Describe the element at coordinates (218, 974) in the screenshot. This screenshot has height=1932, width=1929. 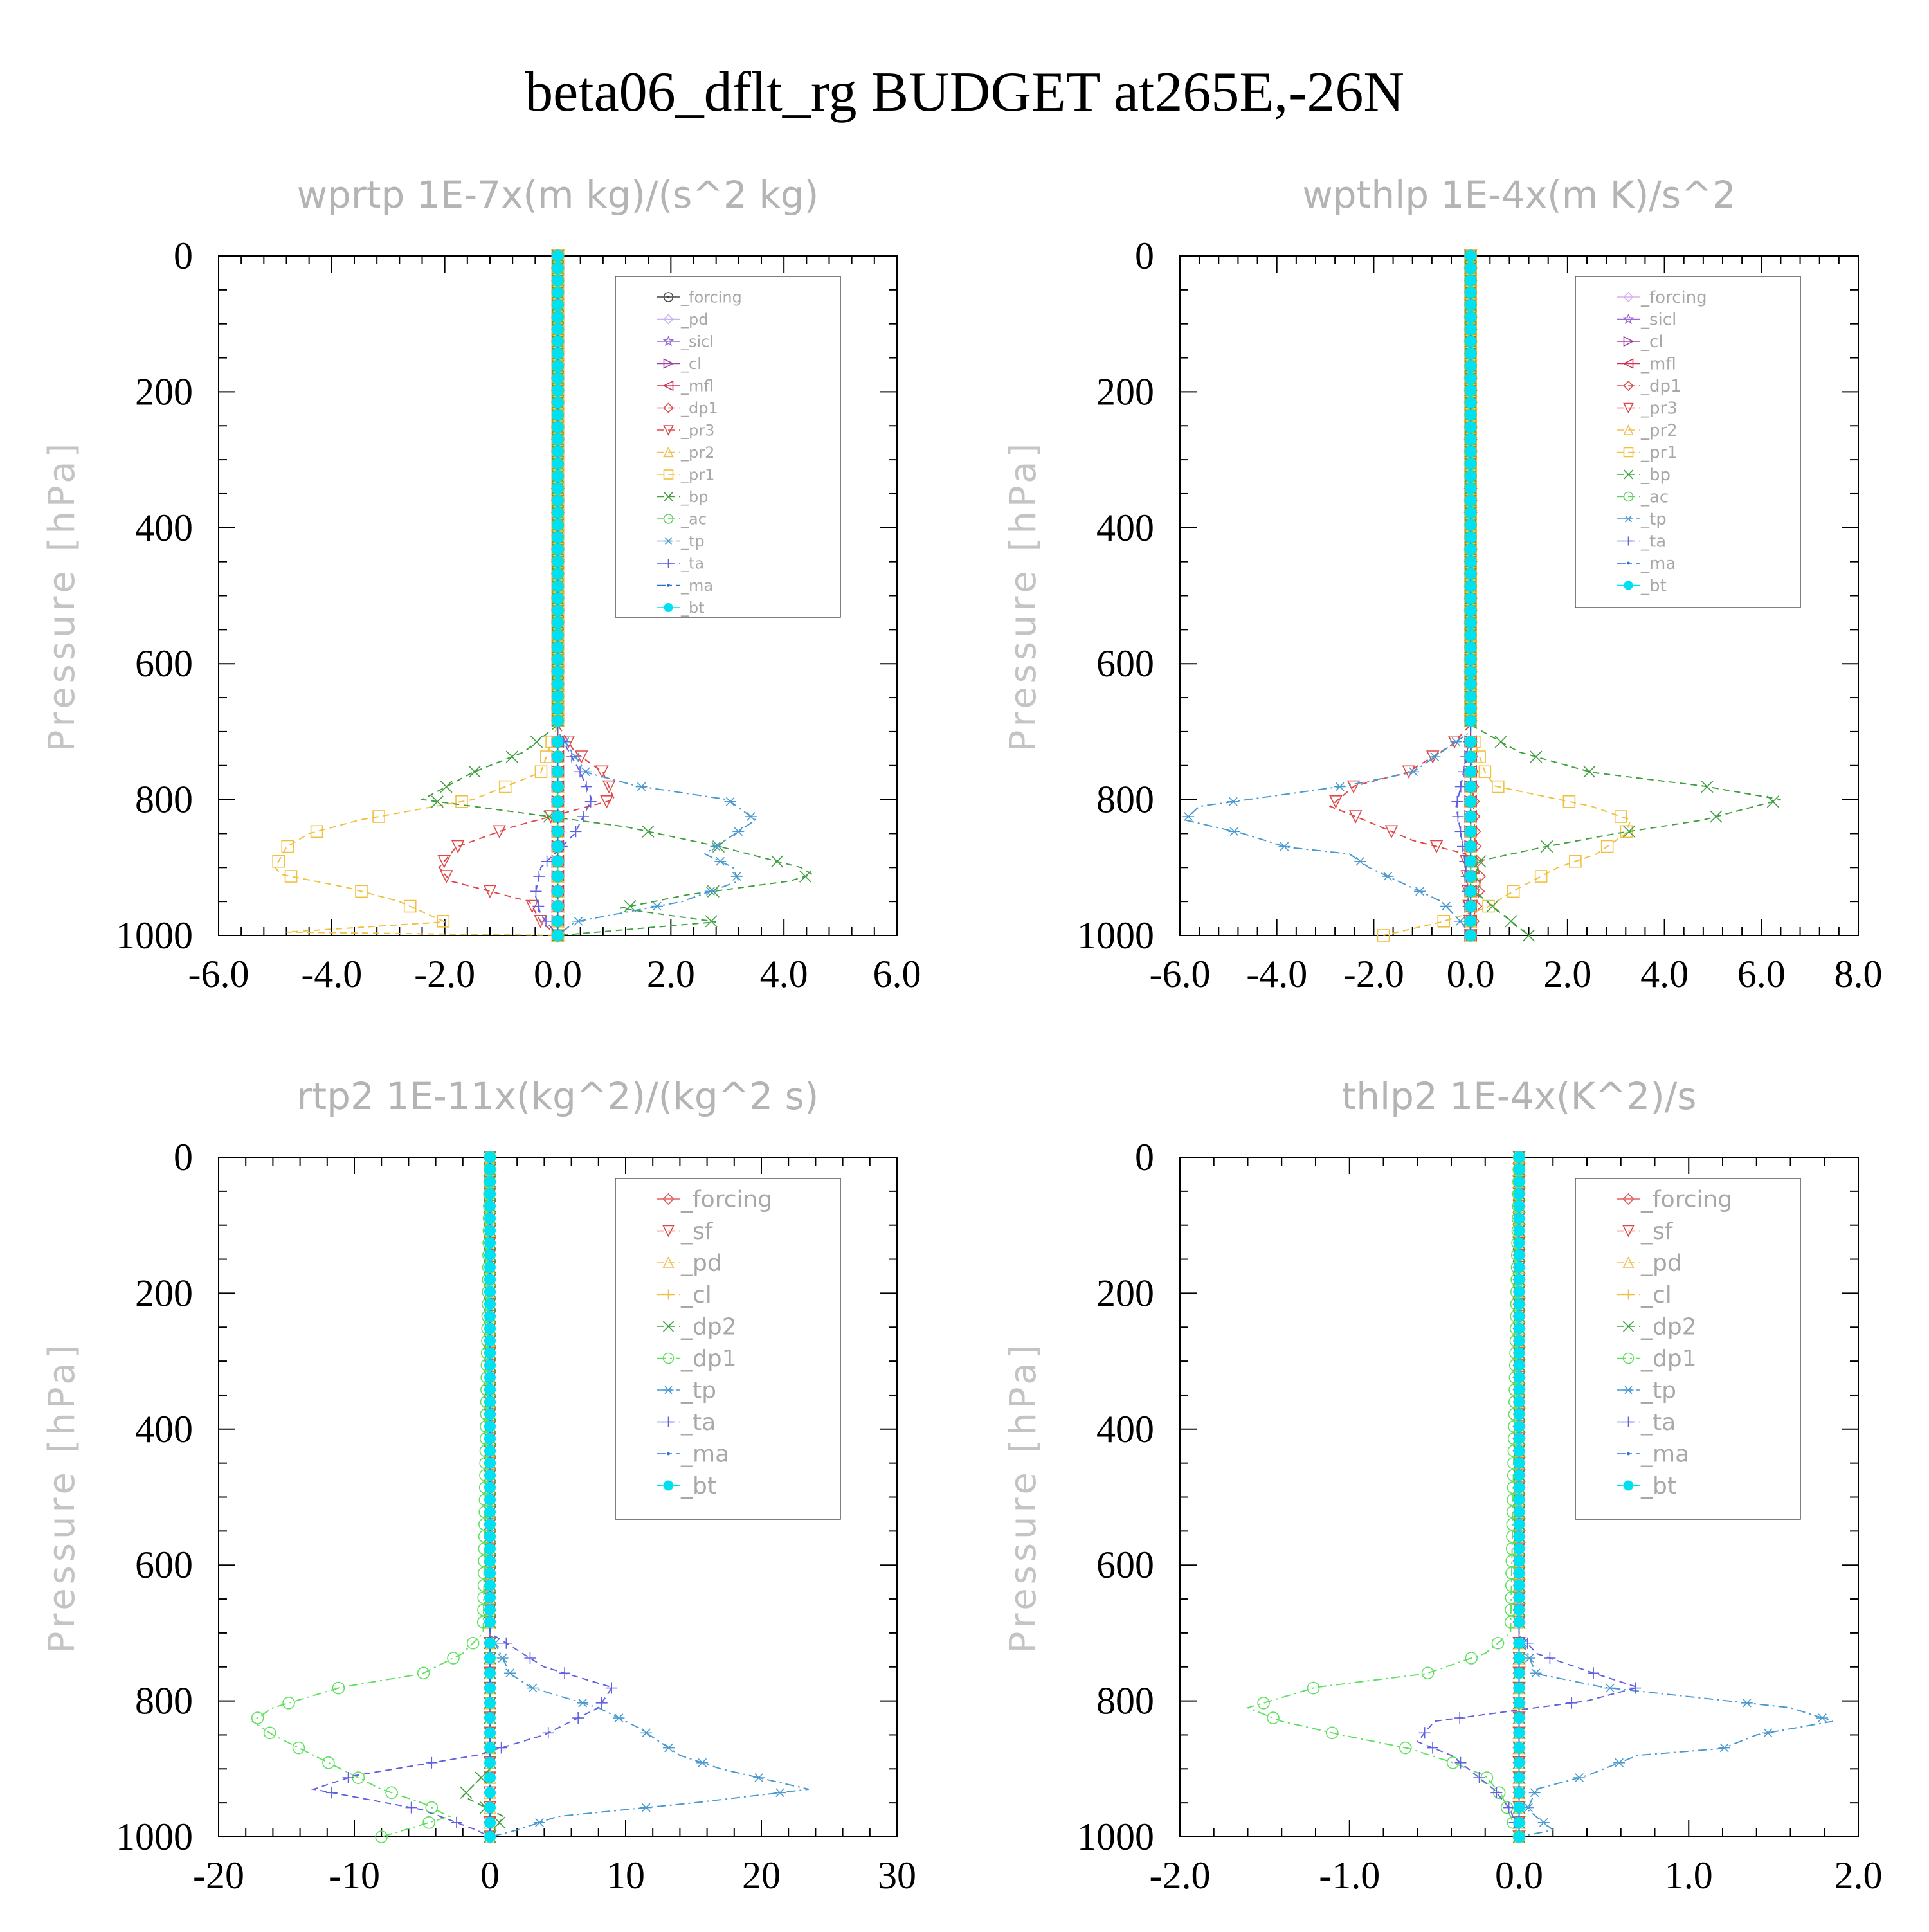
I see `x-tick-label: -6.0` at that location.